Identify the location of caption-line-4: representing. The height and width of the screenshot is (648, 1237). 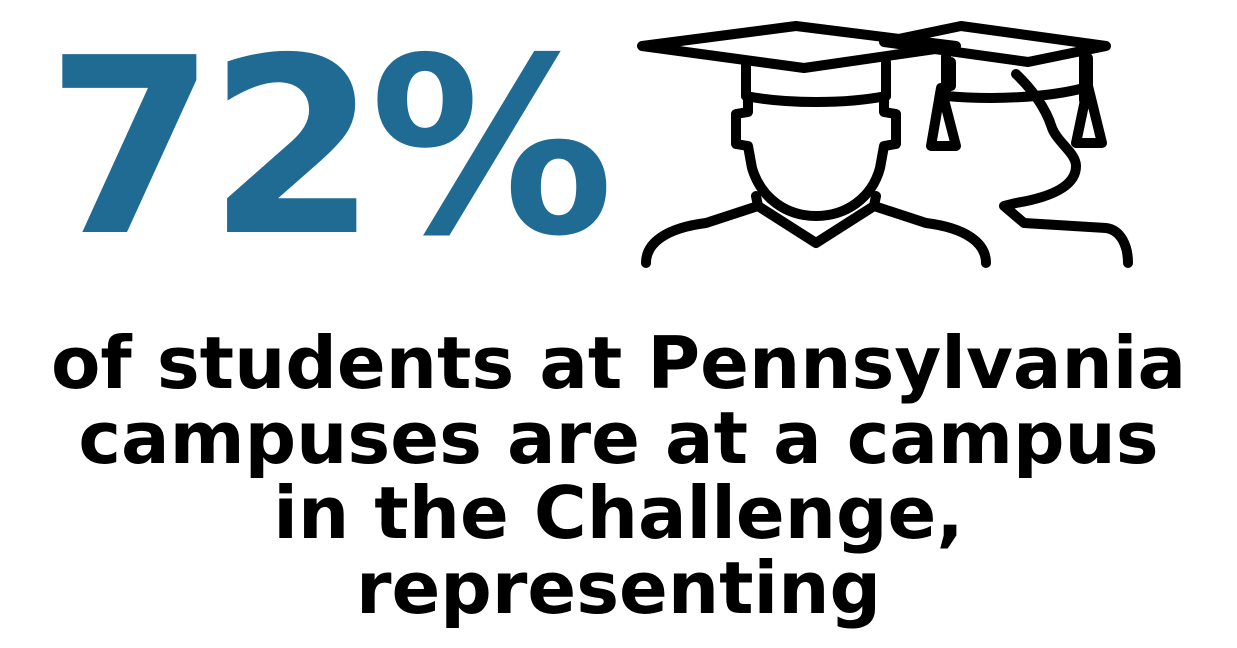
(618, 588).